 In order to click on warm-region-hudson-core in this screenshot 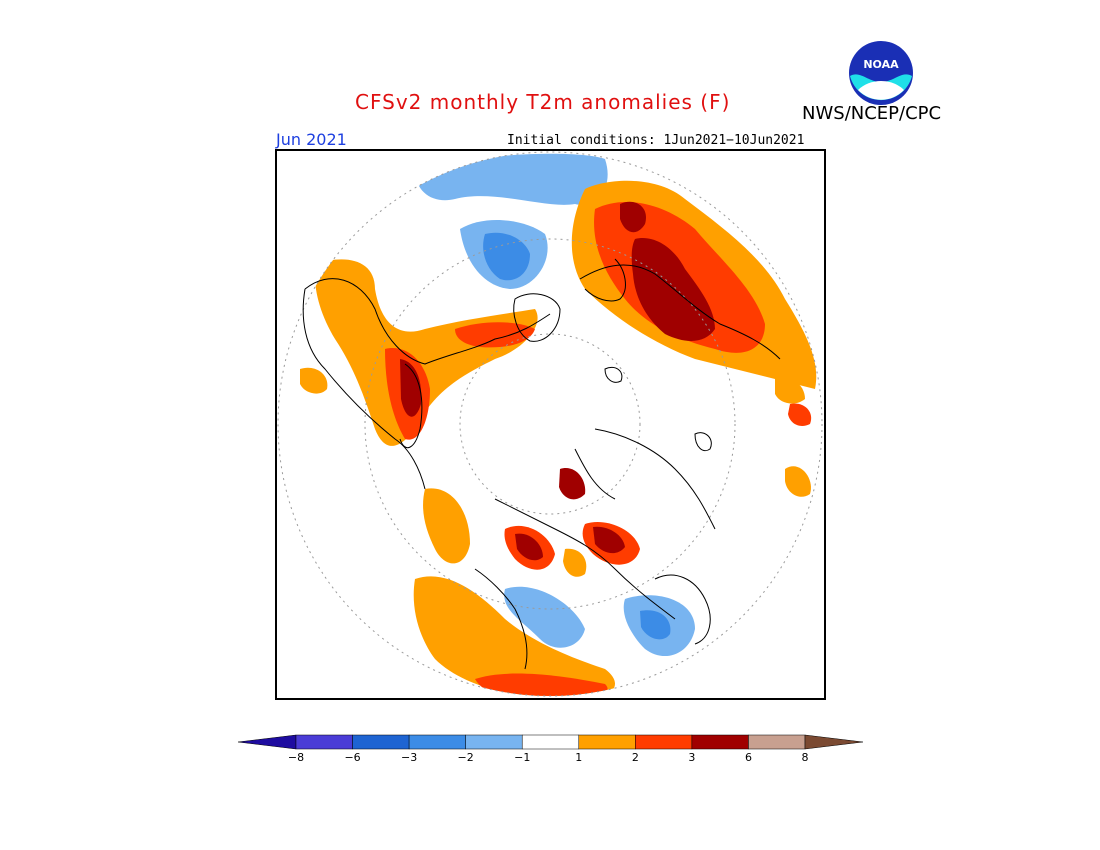, I will do `click(411, 388)`.